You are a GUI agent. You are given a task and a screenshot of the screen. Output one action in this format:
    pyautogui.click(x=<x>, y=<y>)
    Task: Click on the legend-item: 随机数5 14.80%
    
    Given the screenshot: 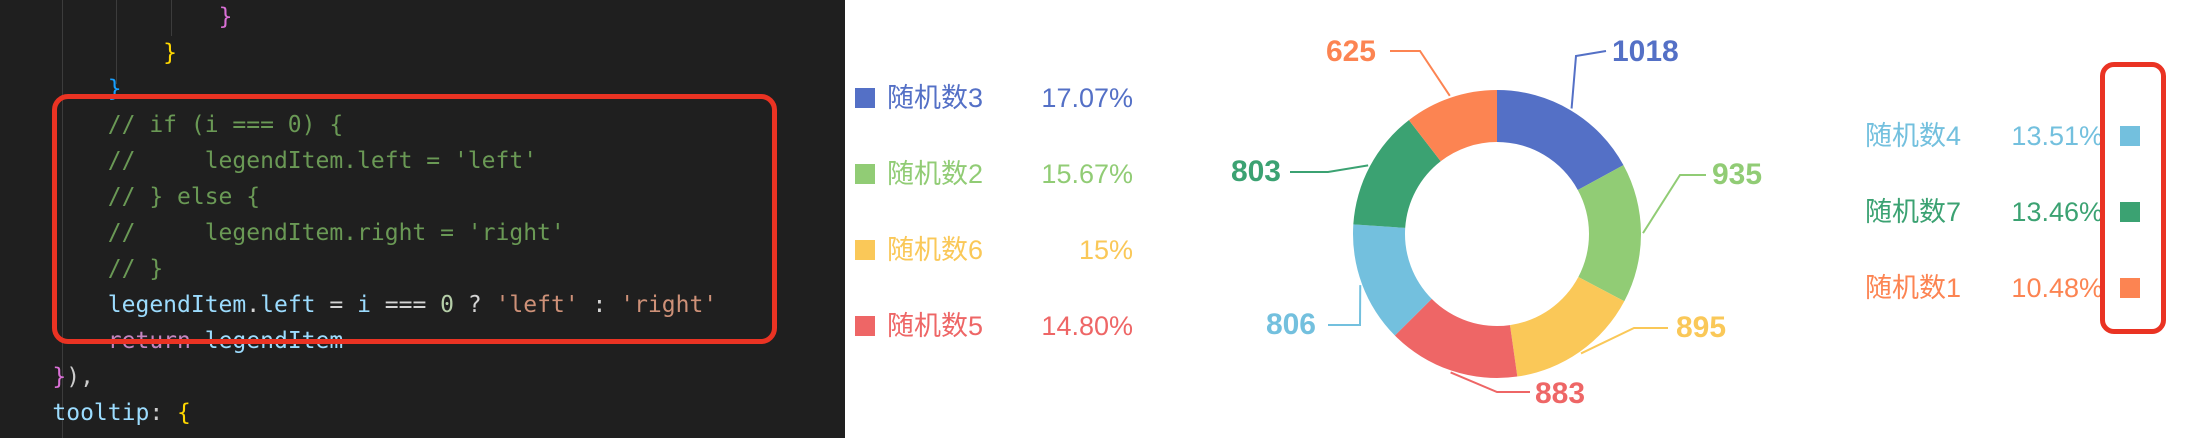 What is the action you would take?
    pyautogui.click(x=995, y=326)
    